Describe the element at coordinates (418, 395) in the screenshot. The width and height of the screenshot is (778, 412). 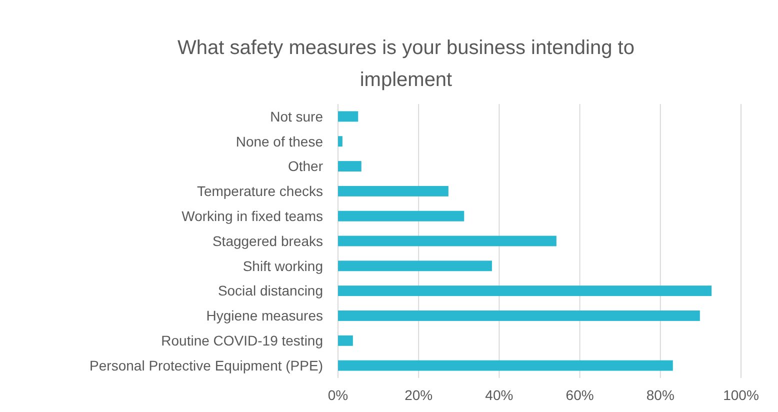
I see `x-tick-label: 20%` at that location.